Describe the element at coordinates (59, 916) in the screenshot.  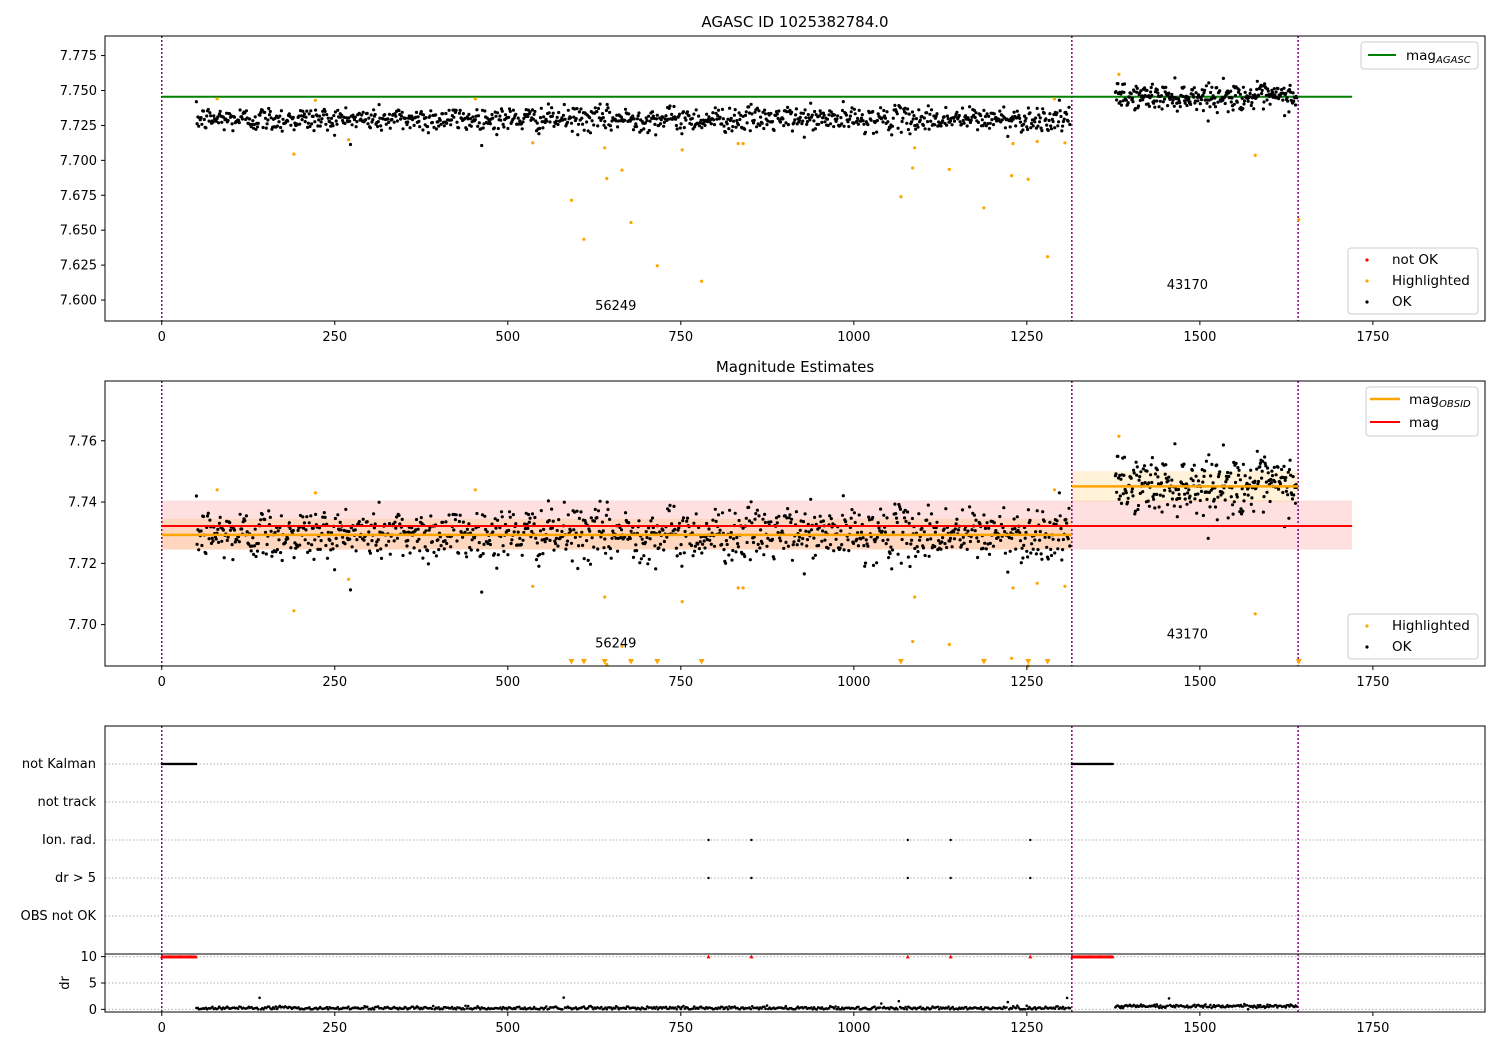
I see `flag-label-obs-not-ok: OBS not OK` at that location.